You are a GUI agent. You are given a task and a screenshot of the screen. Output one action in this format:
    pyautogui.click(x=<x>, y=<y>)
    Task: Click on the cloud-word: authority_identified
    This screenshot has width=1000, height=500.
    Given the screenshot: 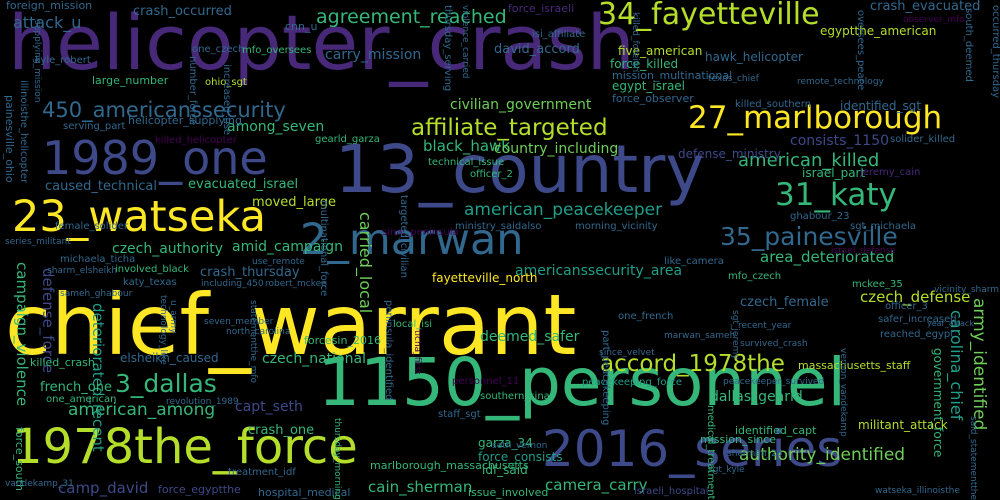 What is the action you would take?
    pyautogui.click(x=822, y=455)
    